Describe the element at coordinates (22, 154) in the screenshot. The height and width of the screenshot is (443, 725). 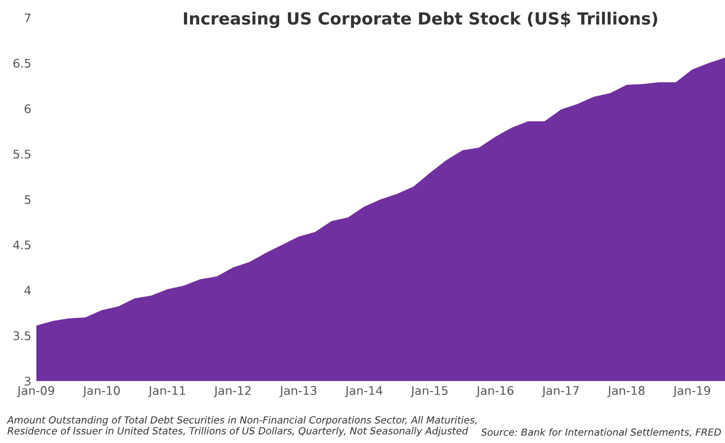
I see `y-tick-label: 5.5` at that location.